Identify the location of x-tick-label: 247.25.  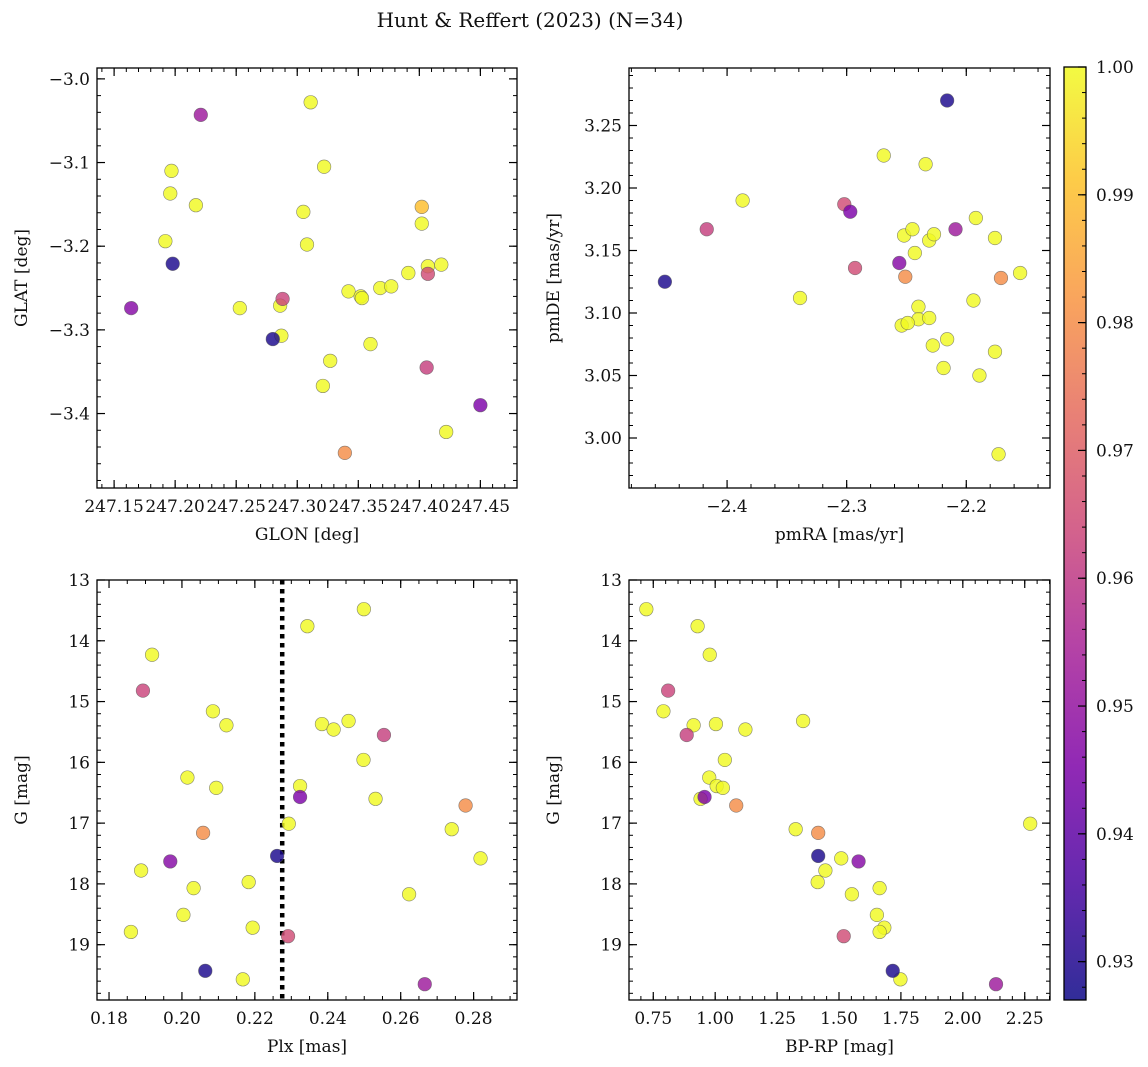
(235, 507).